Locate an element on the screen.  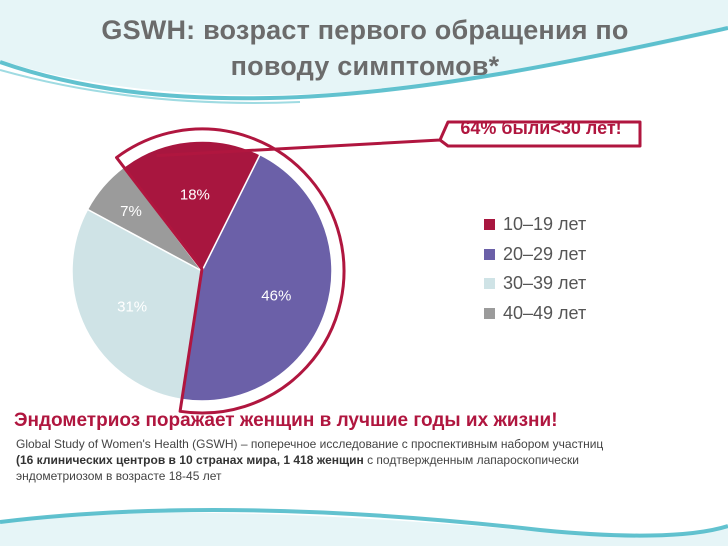
desc-open-paren: ( is located at coordinates (18, 460).